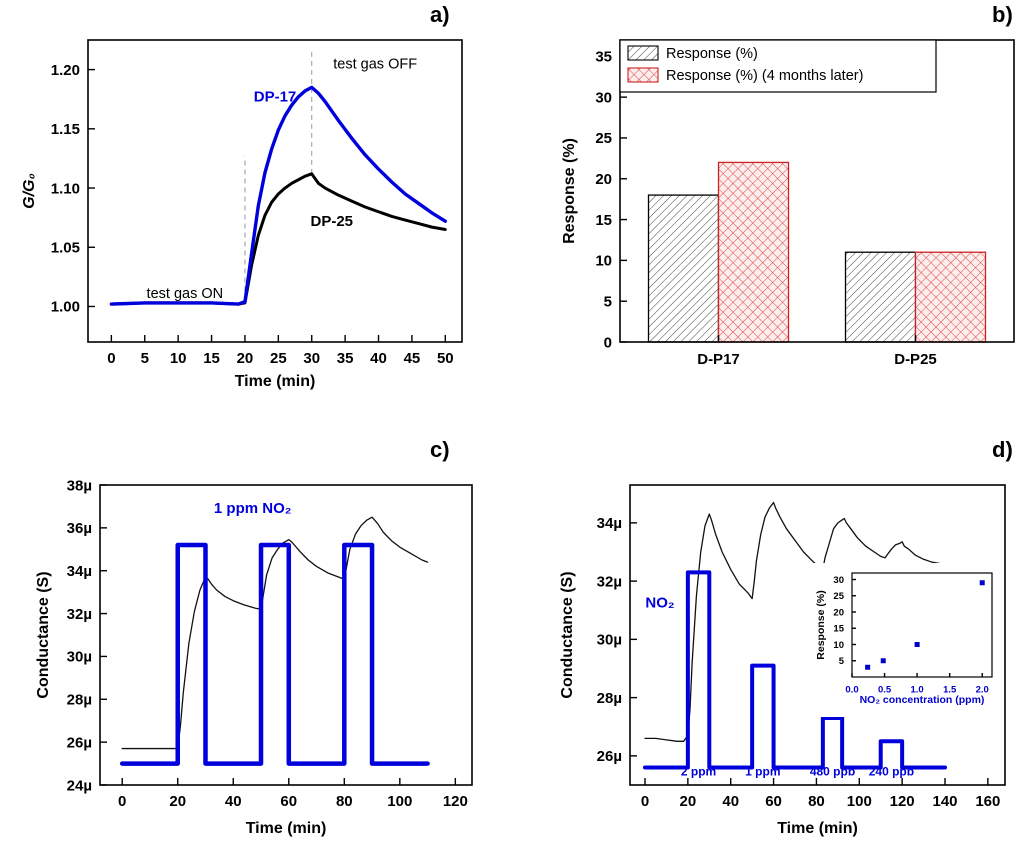  I want to click on x-tick-label: 1.0, so click(917, 690).